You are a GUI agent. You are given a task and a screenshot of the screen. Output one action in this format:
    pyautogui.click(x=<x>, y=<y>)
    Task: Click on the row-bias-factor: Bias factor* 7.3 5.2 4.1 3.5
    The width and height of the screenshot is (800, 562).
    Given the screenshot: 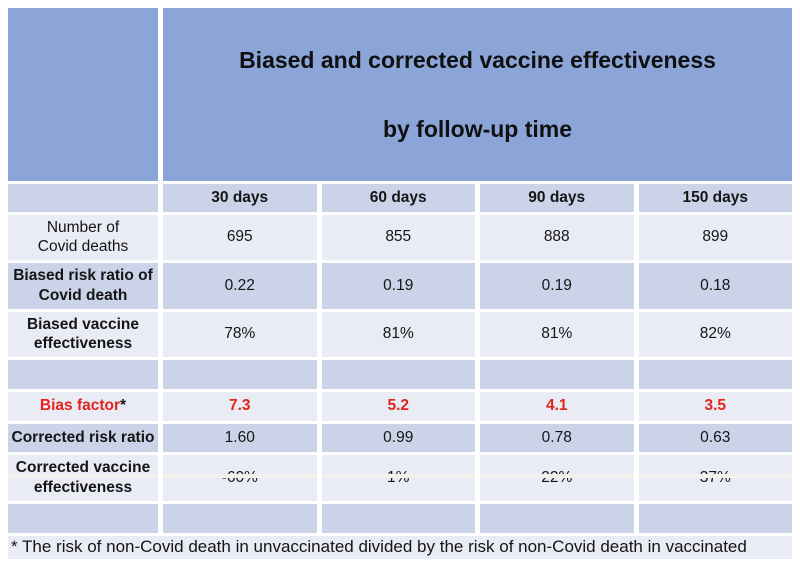 What is the action you would take?
    pyautogui.click(x=400, y=406)
    